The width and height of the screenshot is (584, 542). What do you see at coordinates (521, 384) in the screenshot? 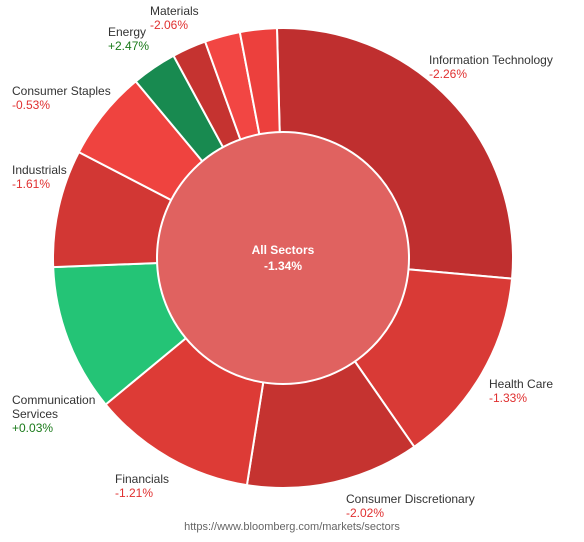
I see `label-health-care: Health Care` at bounding box center [521, 384].